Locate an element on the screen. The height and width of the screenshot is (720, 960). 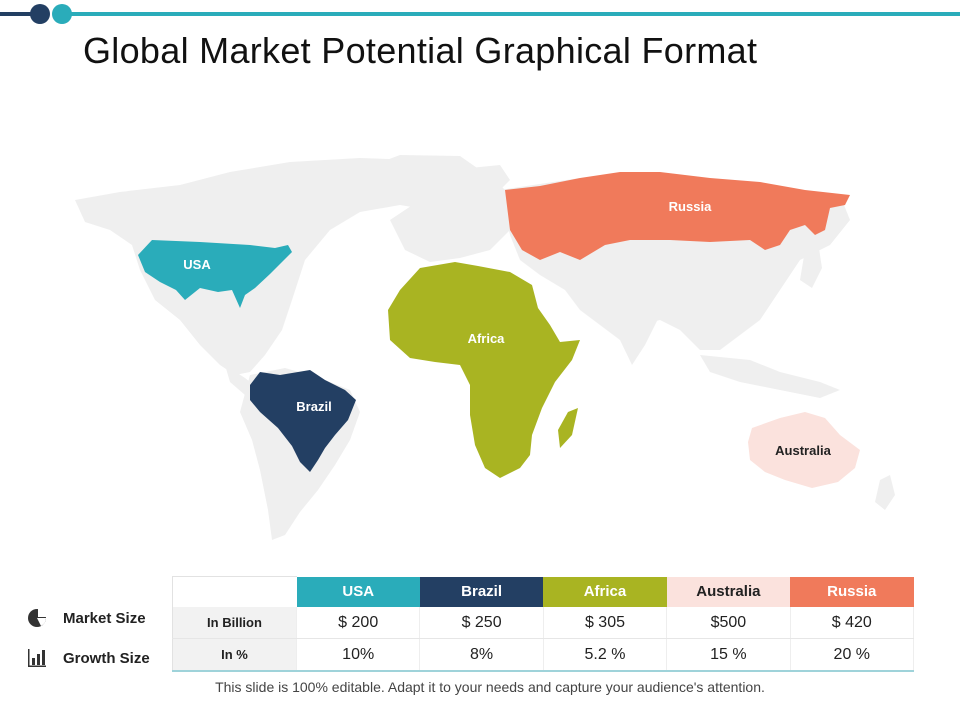
legend-label-growth-size: Growth Size is located at coordinates (106, 658).